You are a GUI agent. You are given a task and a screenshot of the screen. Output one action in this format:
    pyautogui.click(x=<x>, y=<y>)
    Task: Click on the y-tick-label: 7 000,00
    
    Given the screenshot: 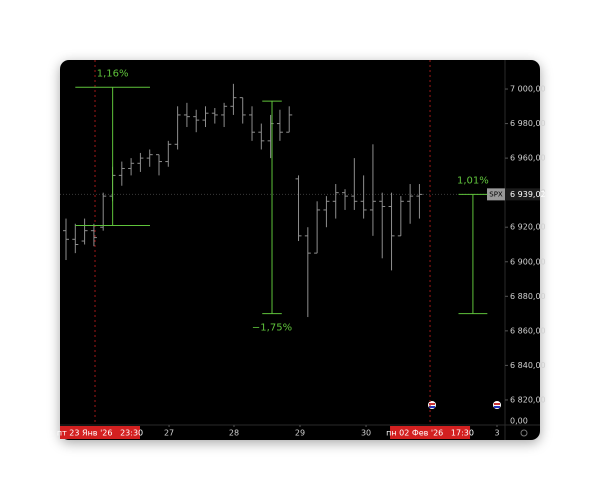 What is the action you would take?
    pyautogui.click(x=528, y=89)
    